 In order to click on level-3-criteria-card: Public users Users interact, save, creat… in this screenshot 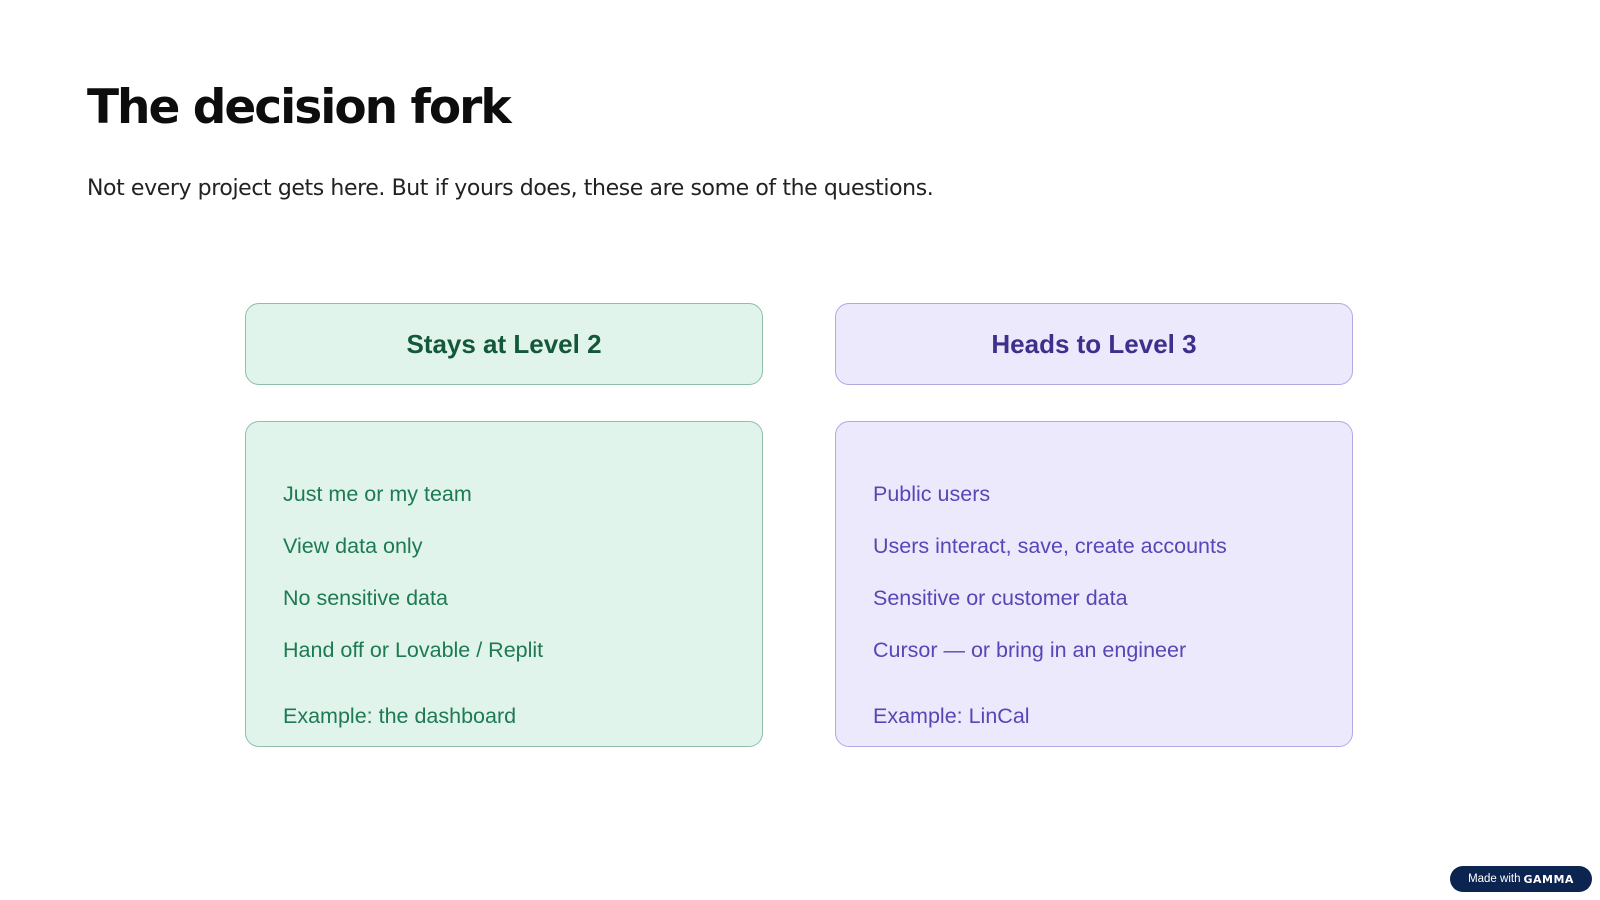, I will do `click(1094, 584)`.